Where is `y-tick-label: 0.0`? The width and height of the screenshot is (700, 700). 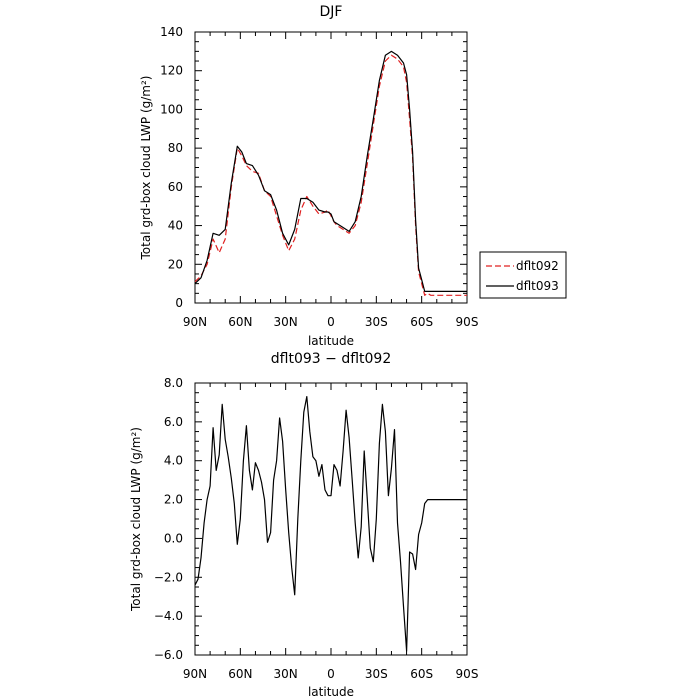
y-tick-label: 0.0 is located at coordinates (173, 538).